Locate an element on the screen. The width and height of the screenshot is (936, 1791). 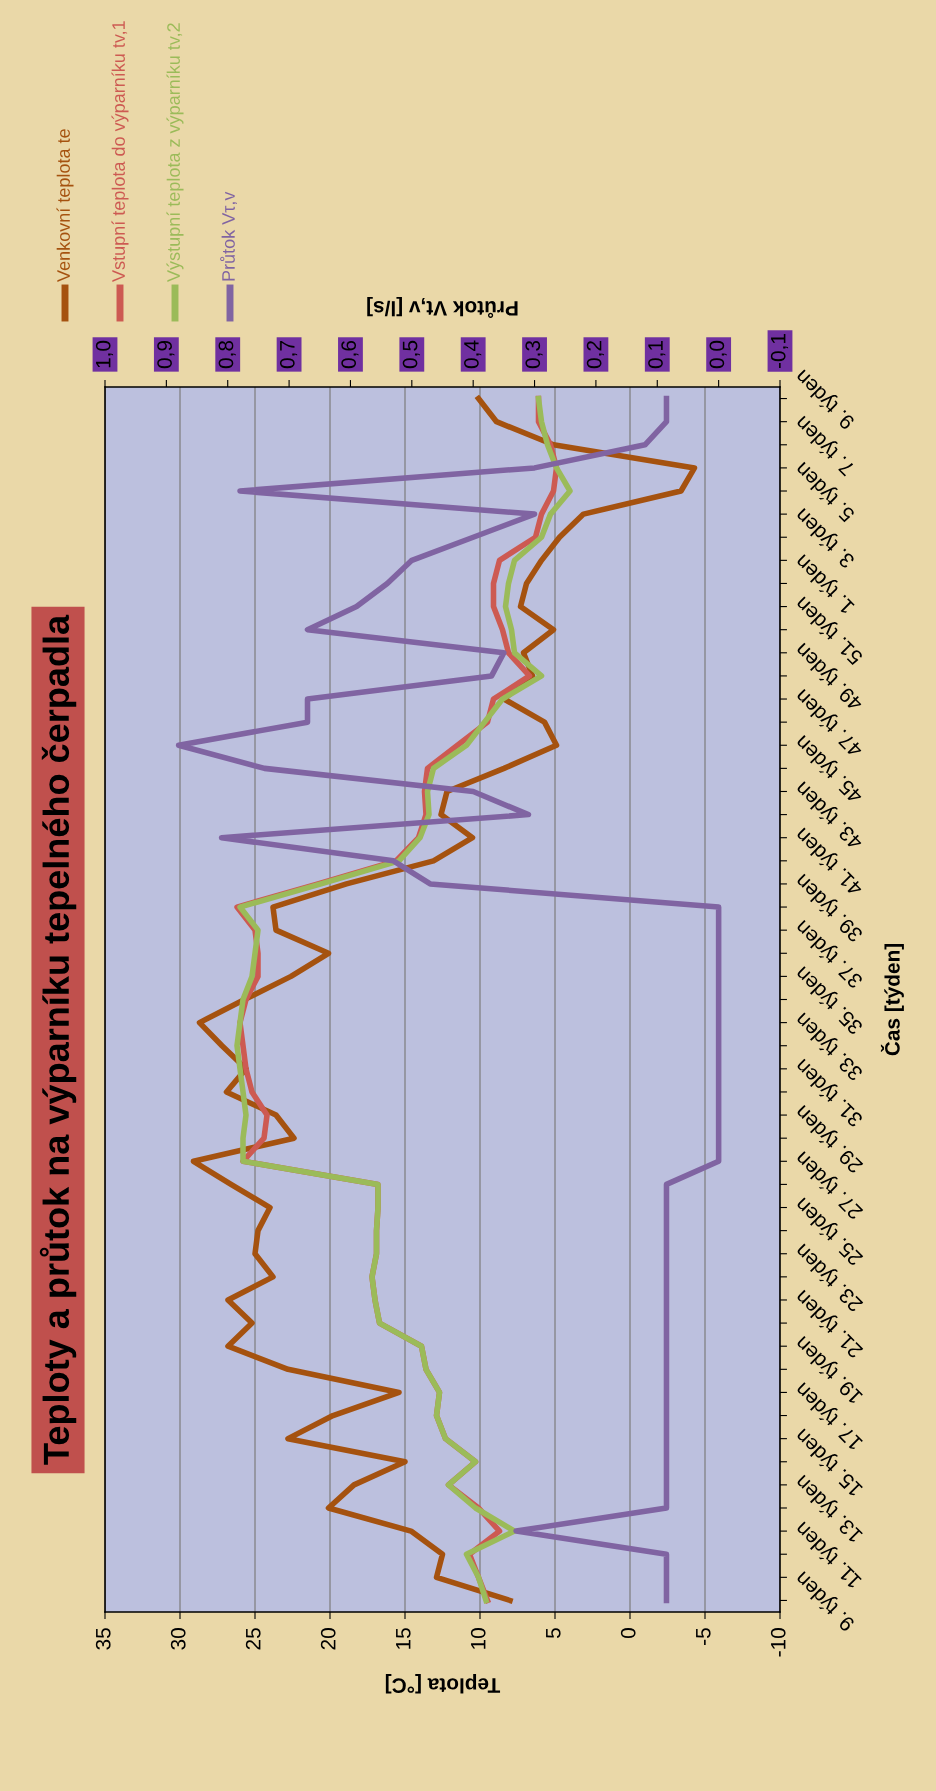
x-tick-label: 20 is located at coordinates (328, 1639).